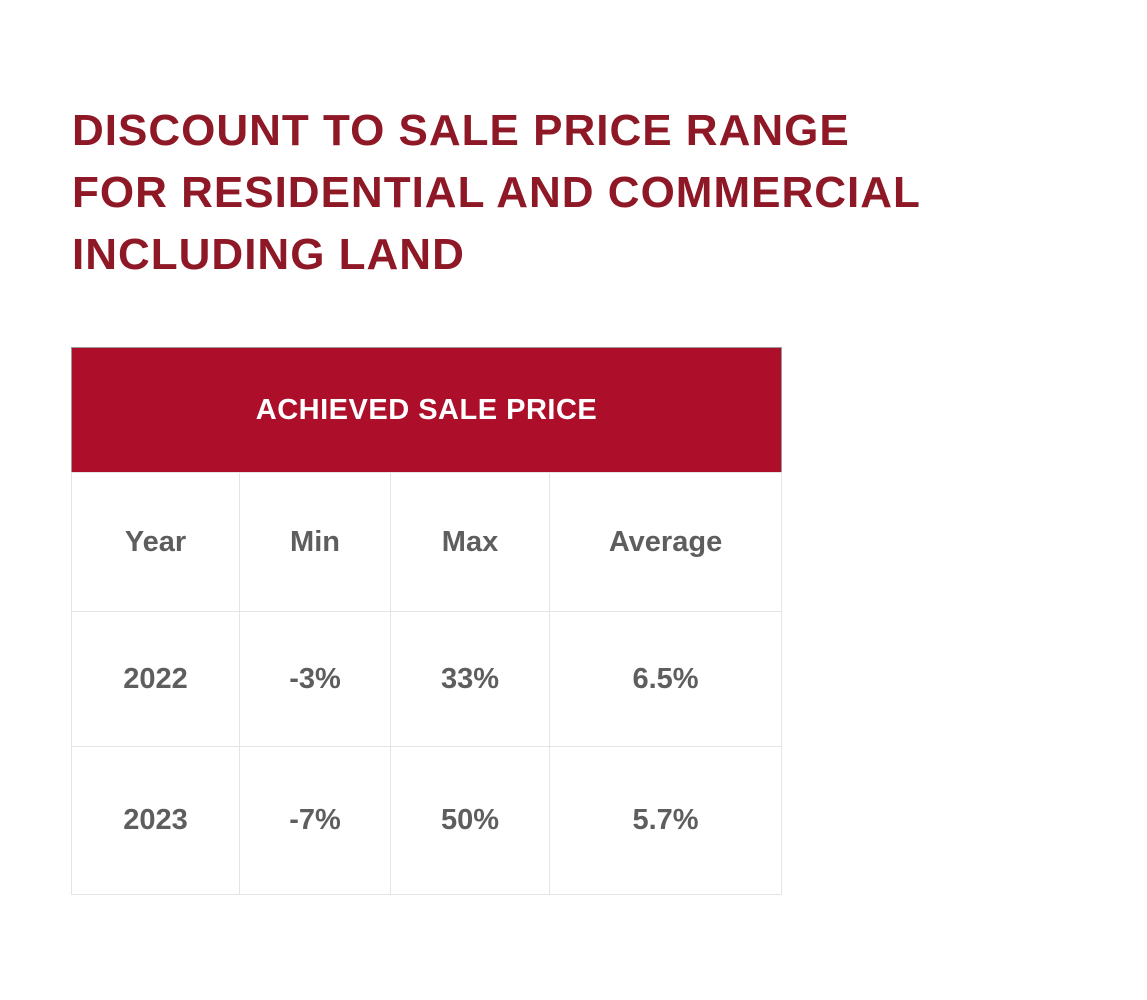  Describe the element at coordinates (665, 542) in the screenshot. I see `column-header: Average` at that location.